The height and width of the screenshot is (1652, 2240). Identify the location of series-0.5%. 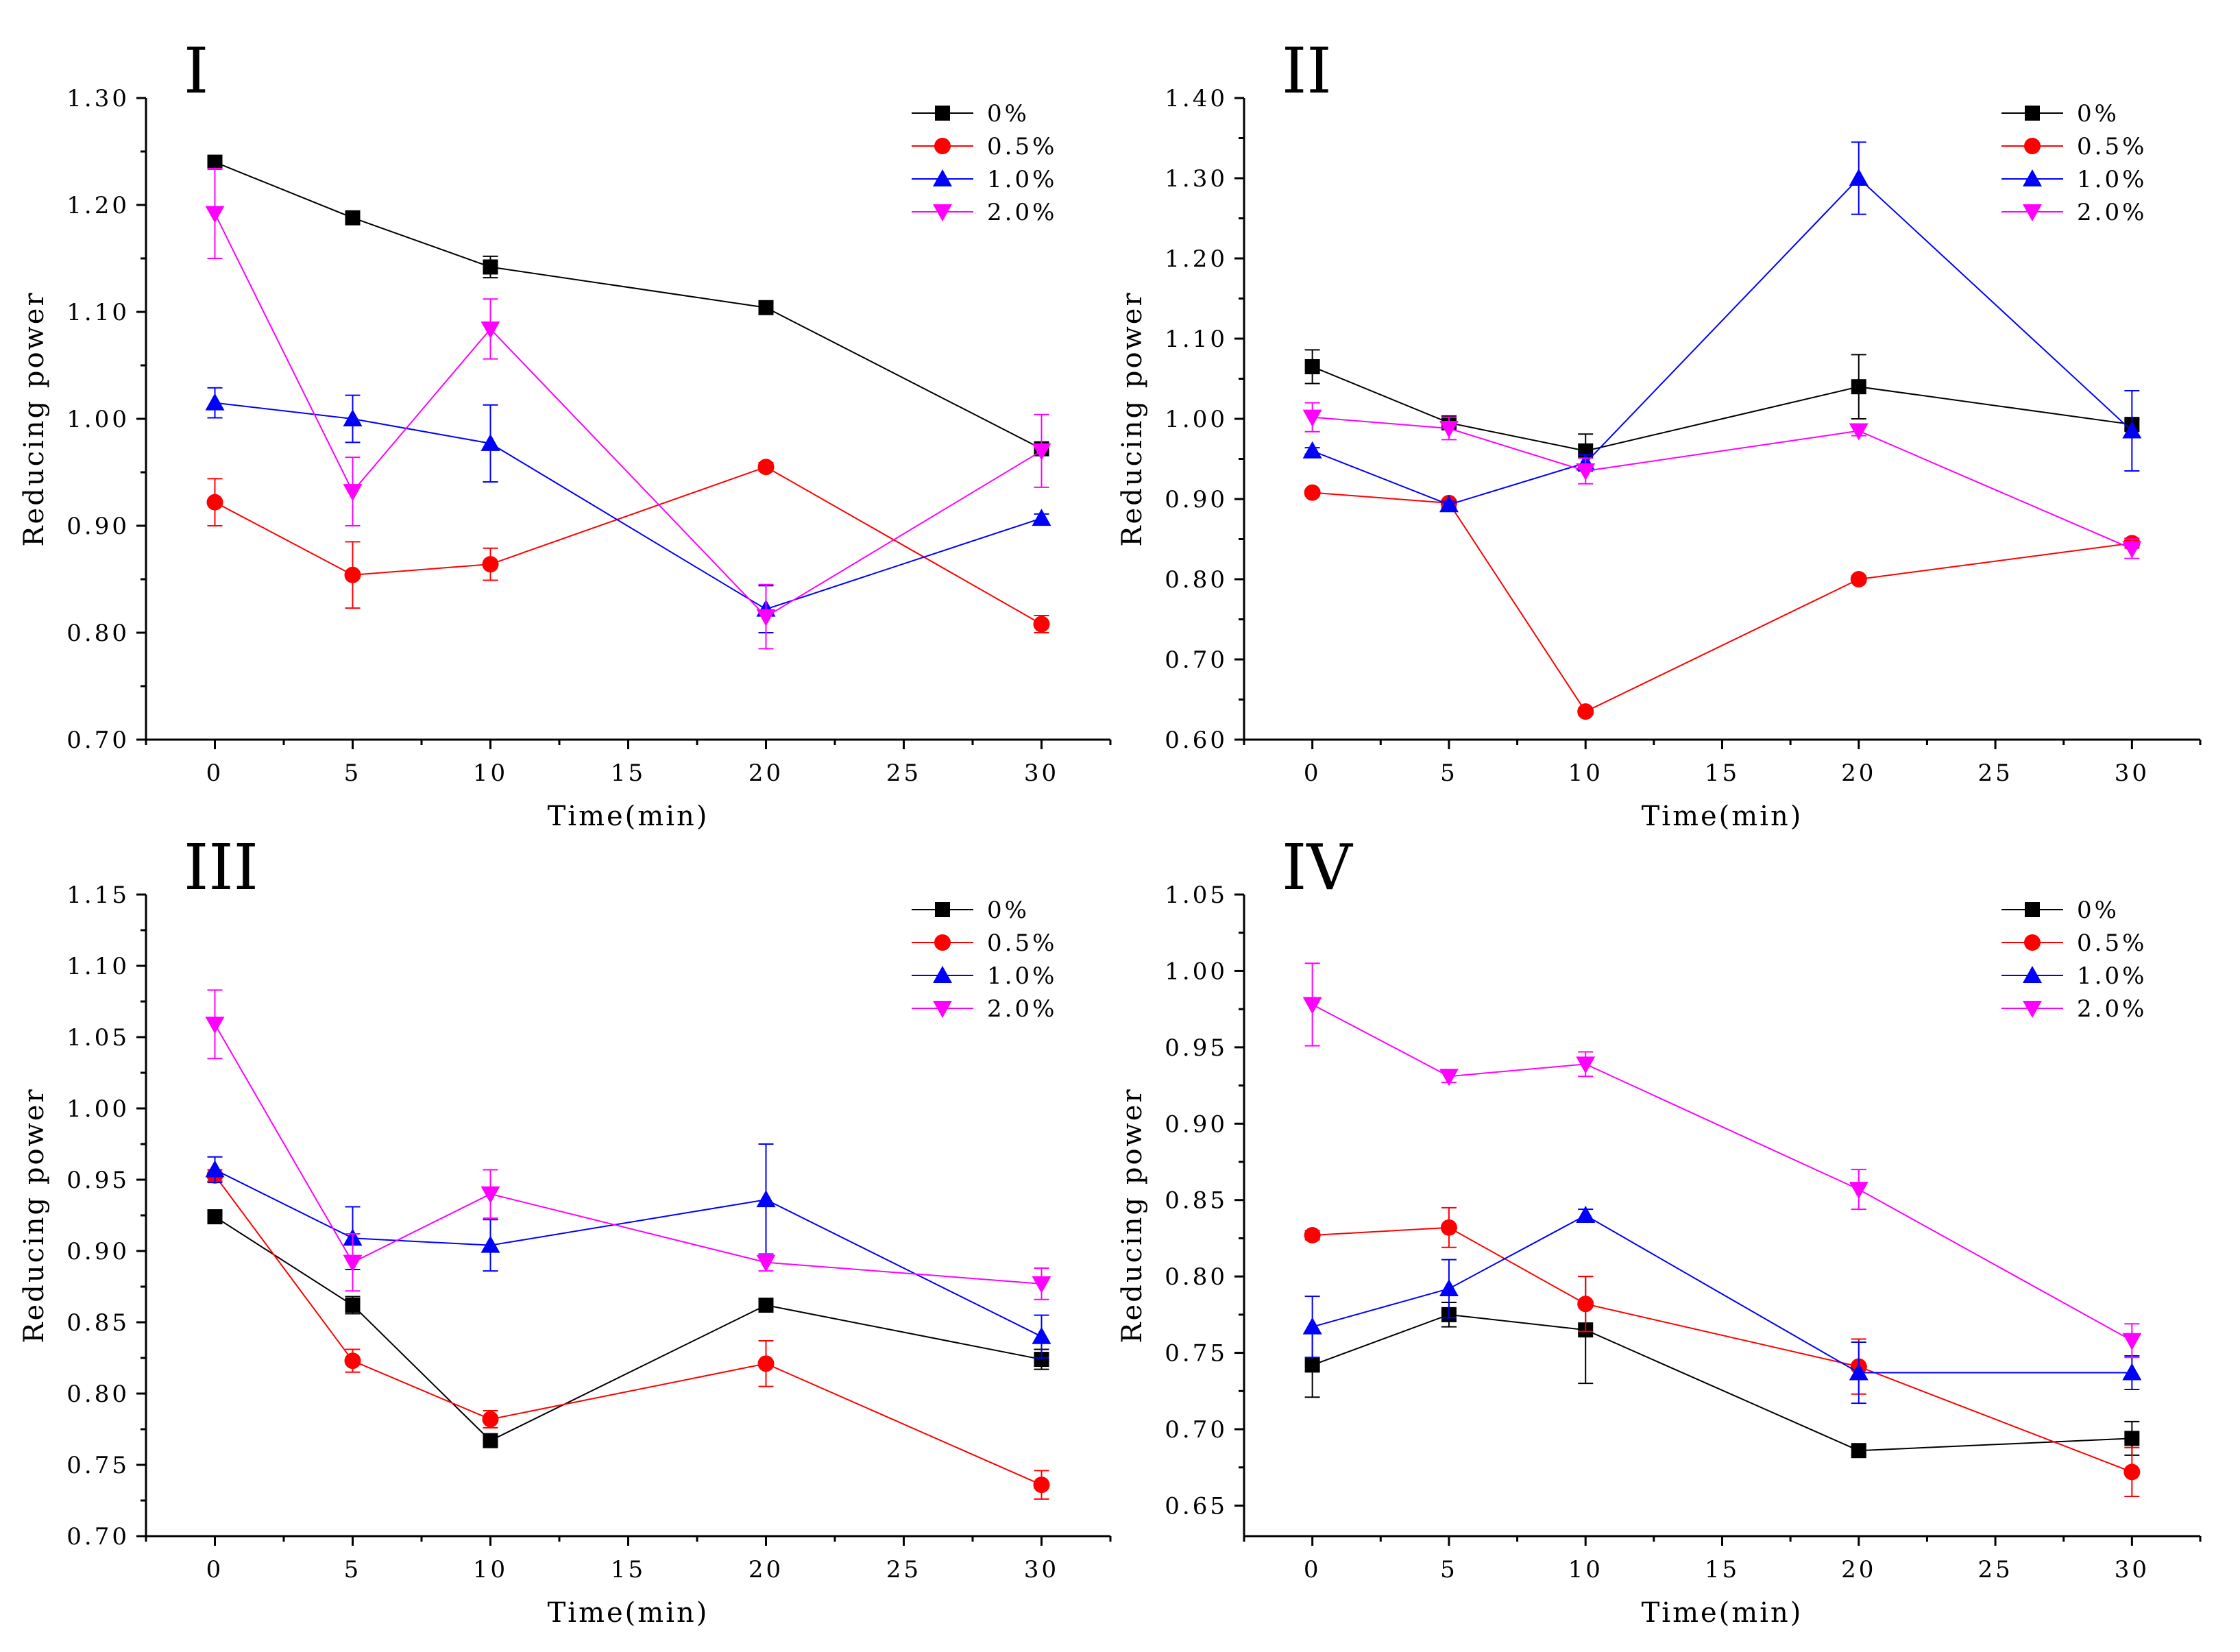
(628, 546).